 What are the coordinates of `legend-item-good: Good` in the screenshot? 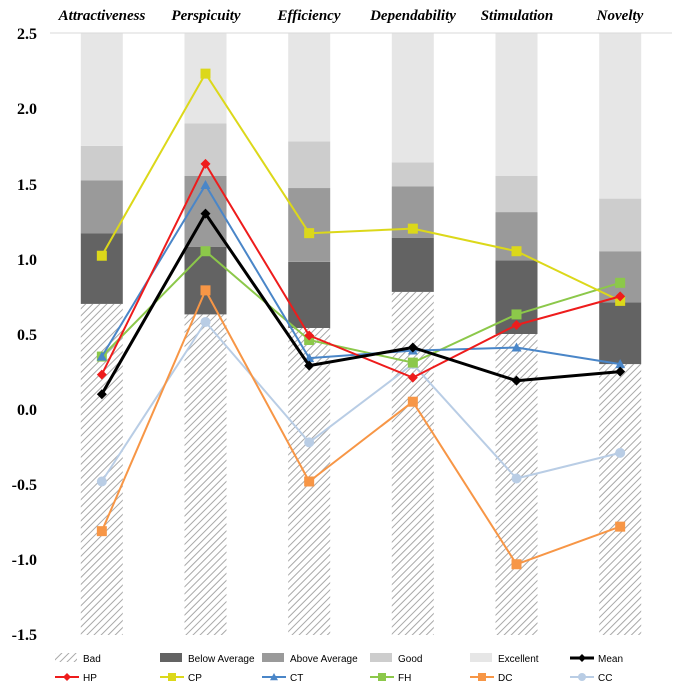 It's located at (396, 659).